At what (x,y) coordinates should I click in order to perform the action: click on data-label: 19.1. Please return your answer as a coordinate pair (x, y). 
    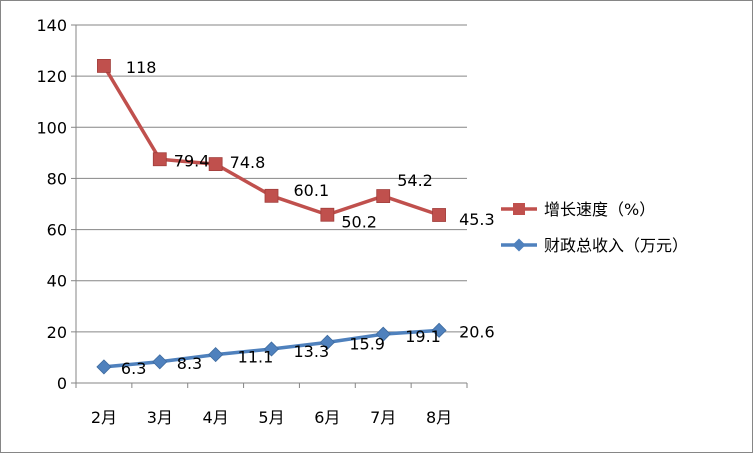
    Looking at the image, I should click on (423, 336).